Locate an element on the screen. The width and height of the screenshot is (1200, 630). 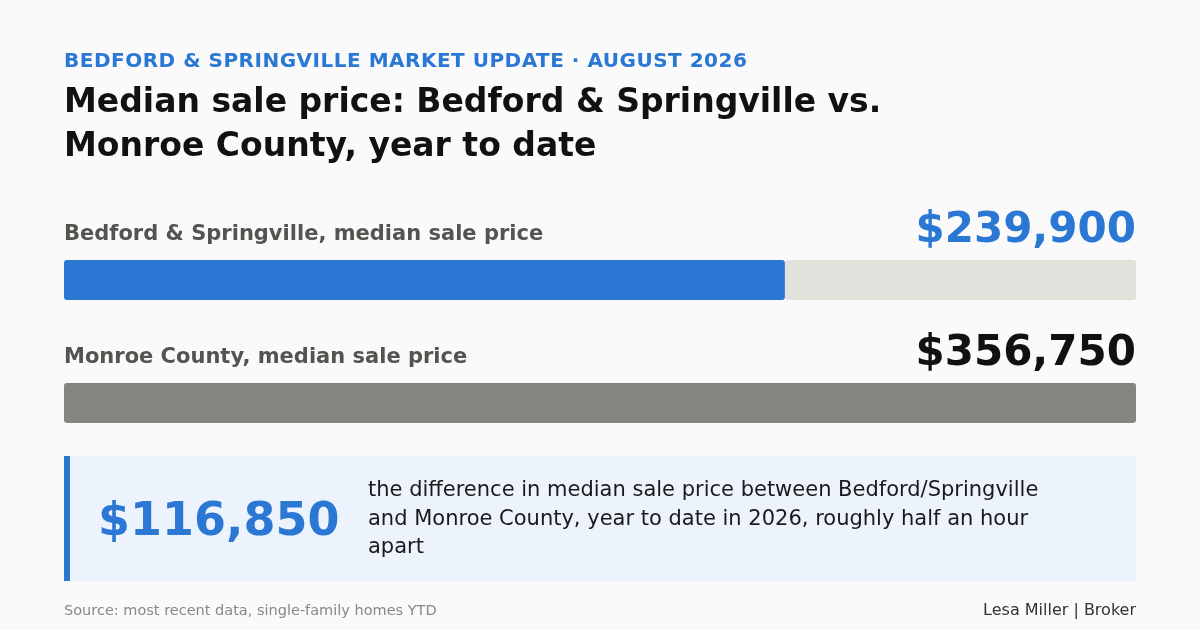
y-tick-label: Monroe County, median sale price is located at coordinates (266, 356).